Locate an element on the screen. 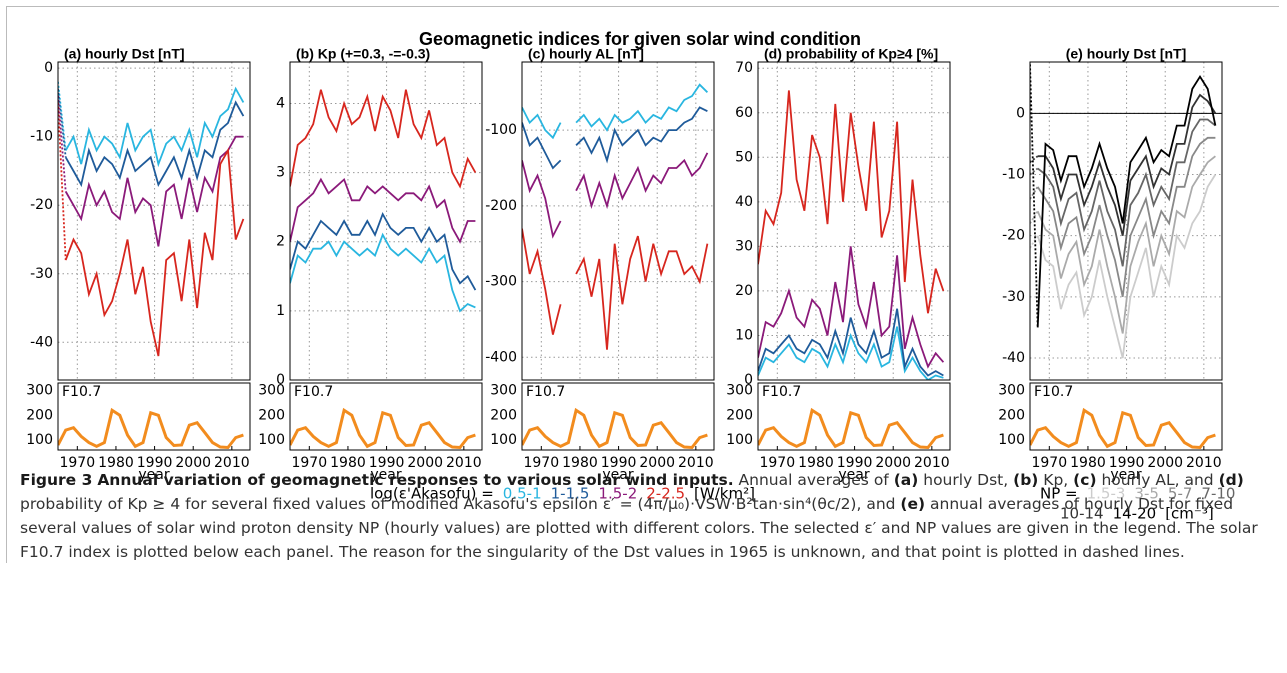 Image resolution: width=1287 pixels, height=673 pixels. y-tick-label: -100 is located at coordinates (501, 130).